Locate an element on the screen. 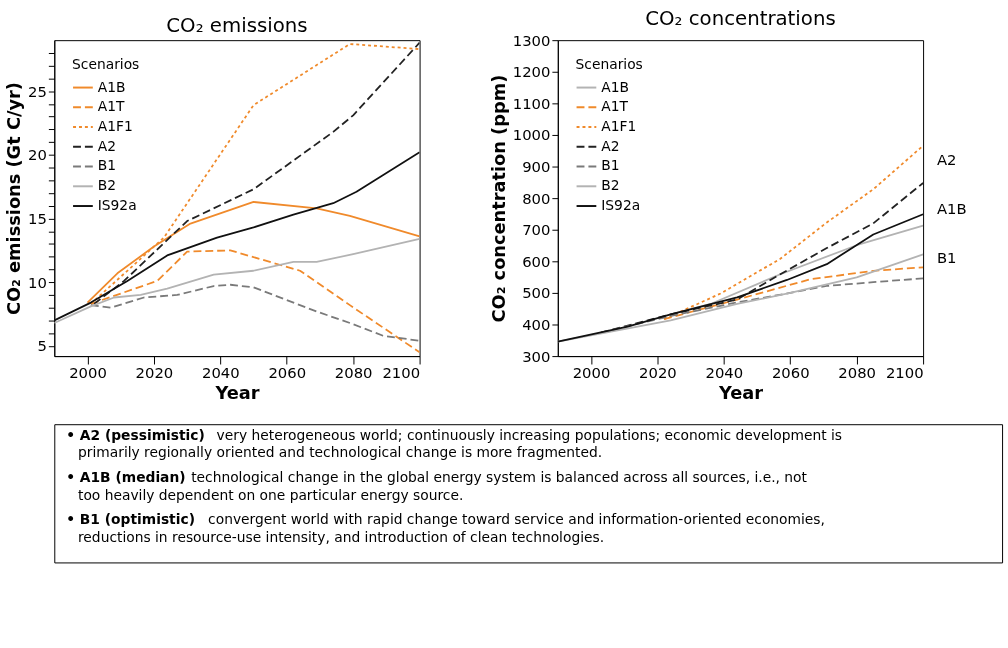  y-tick-label: 700 is located at coordinates (536, 230).